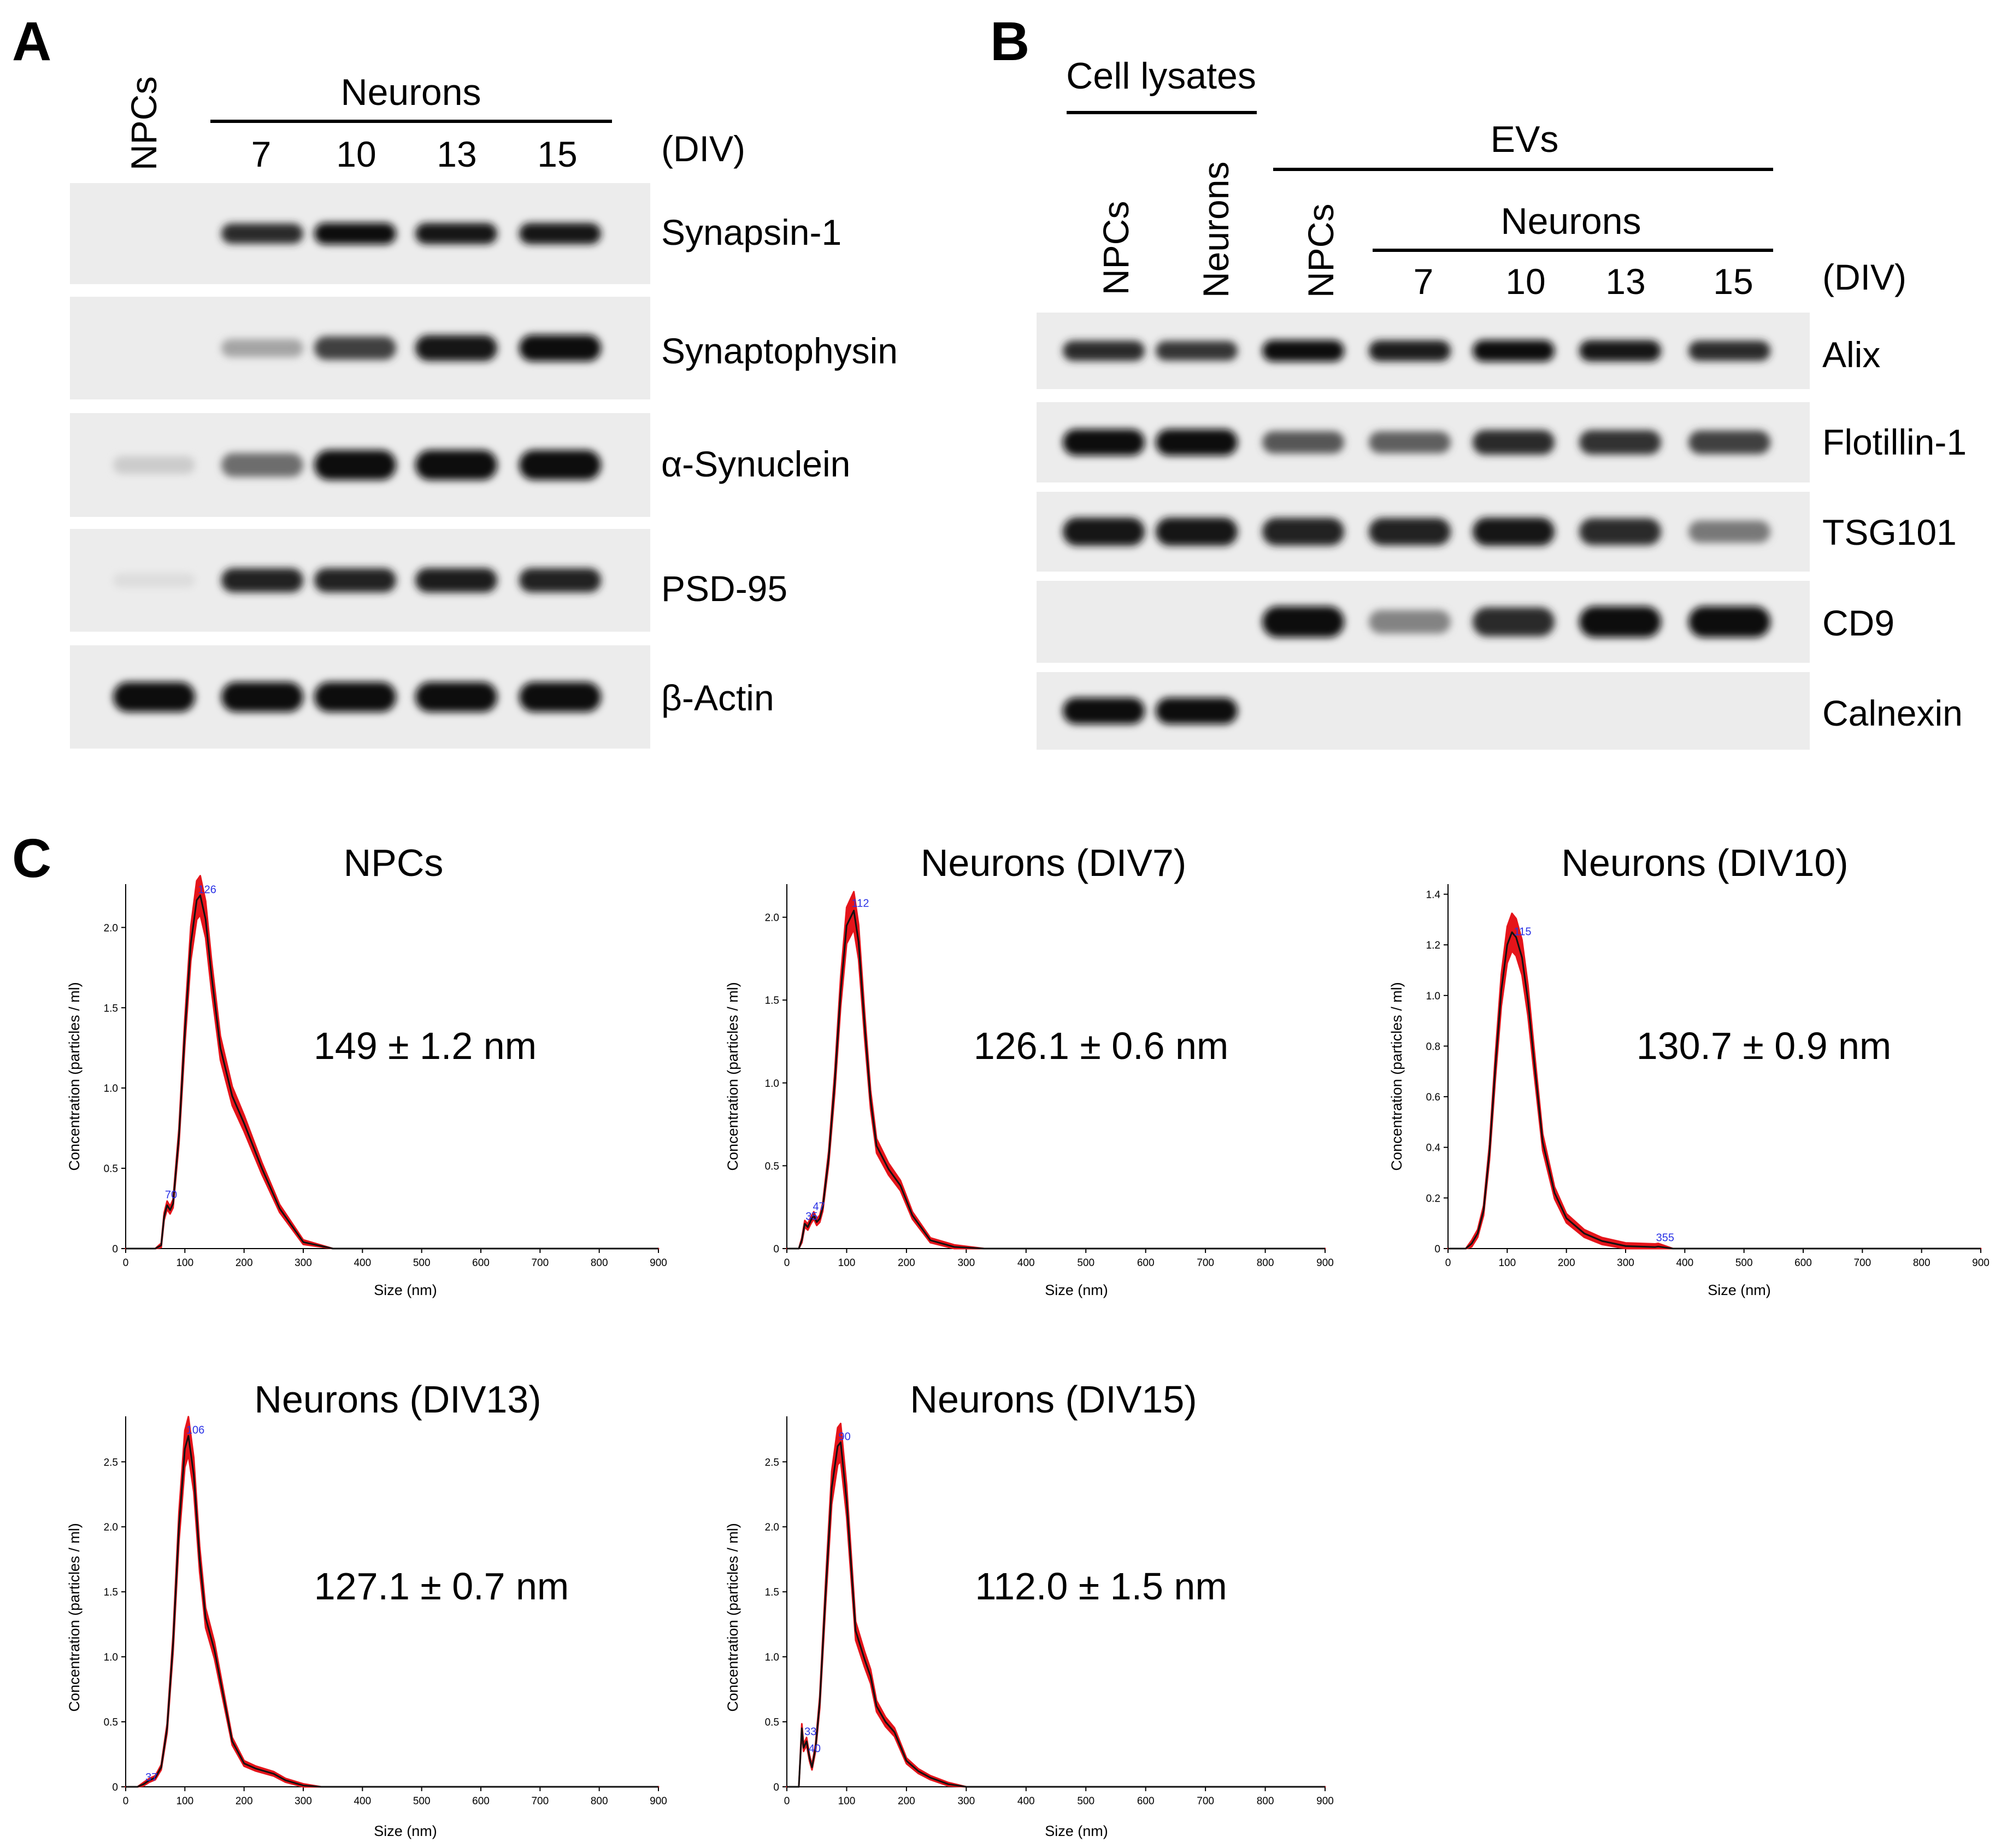 The image size is (2001, 1848). What do you see at coordinates (1733, 281) in the screenshot?
I see `panel-b-div-15: 15` at bounding box center [1733, 281].